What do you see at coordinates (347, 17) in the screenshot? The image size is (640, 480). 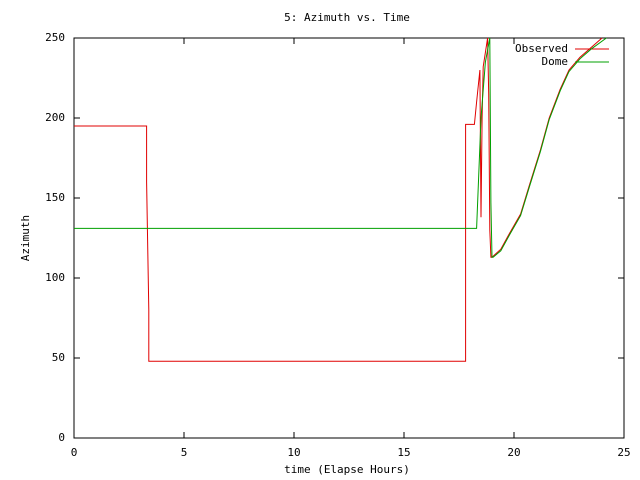 I see `chart-title: 5: Azimuth vs. Time` at bounding box center [347, 17].